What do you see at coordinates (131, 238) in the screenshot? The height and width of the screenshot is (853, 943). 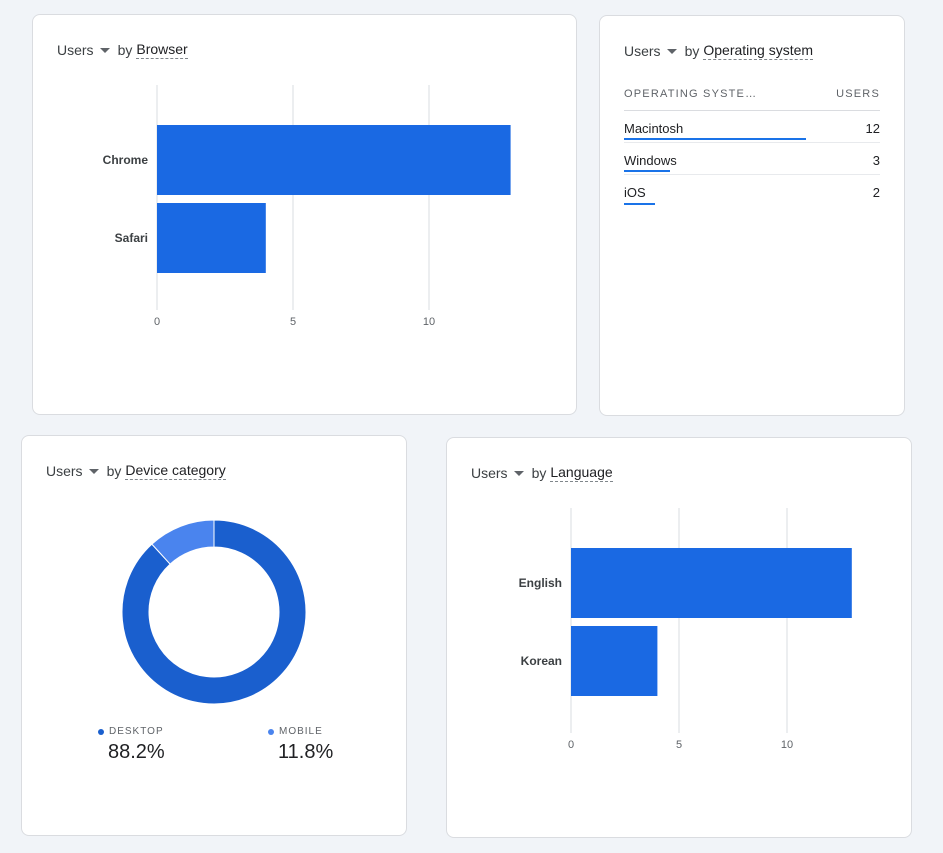 I see `category-label-safari: Safari` at bounding box center [131, 238].